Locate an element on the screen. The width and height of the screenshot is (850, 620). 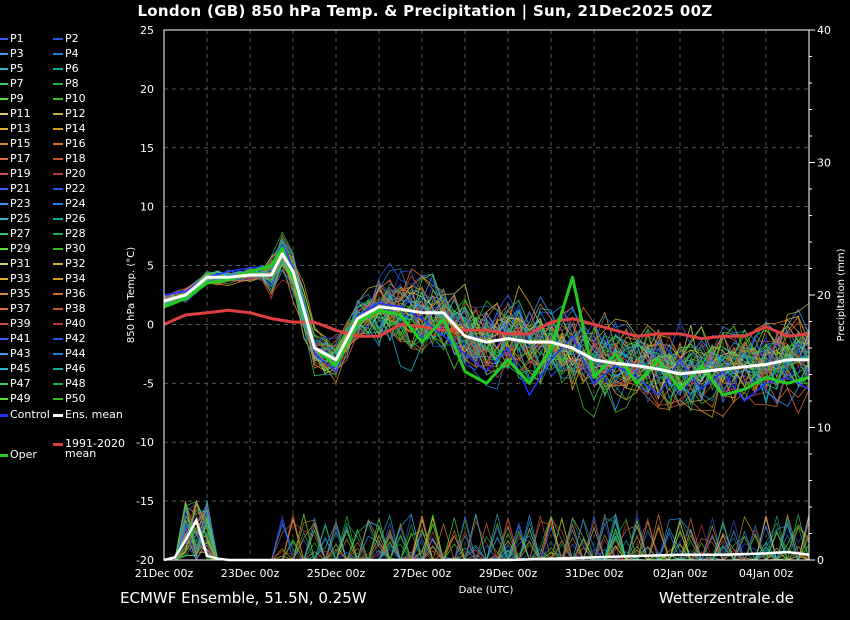
legend-item-p47: P47 is located at coordinates (15, 383).